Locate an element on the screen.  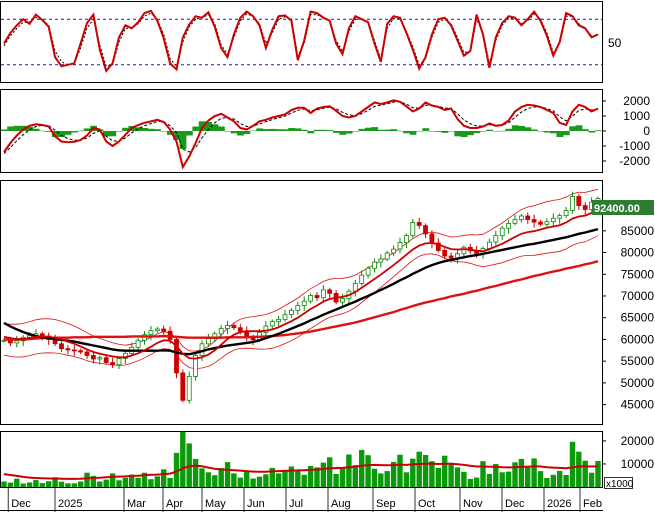
price-tick-label: 70000 is located at coordinates (638, 296).